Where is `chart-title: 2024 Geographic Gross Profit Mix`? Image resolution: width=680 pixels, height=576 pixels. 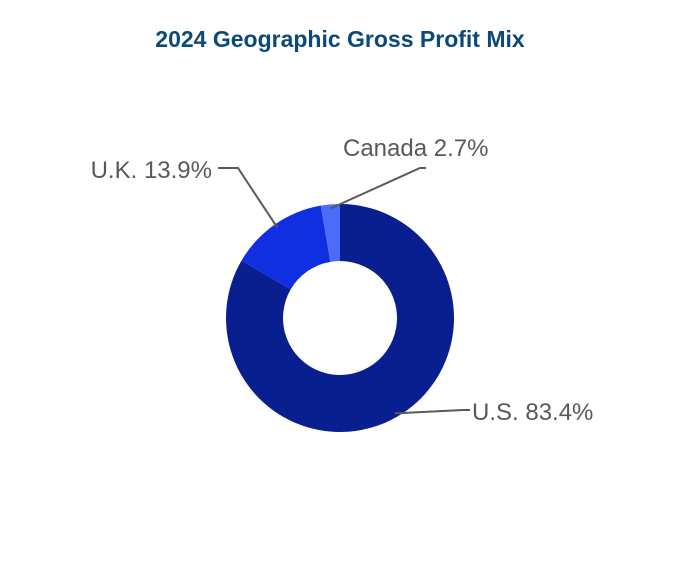 chart-title: 2024 Geographic Gross Profit Mix is located at coordinates (340, 39).